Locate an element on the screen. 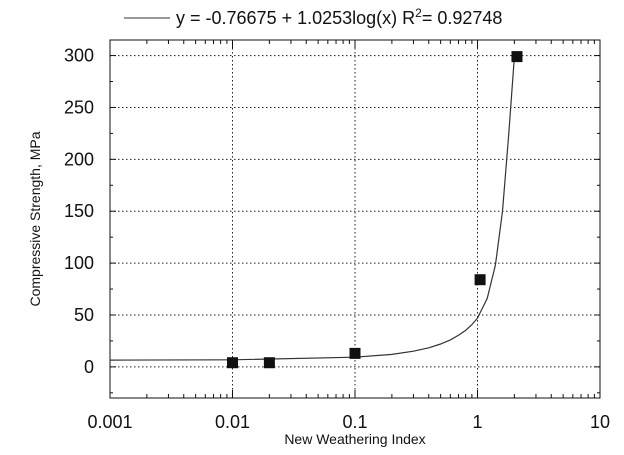  legend-label: y = -0.76675 + 1.0253log(x) R2= 0.92748 is located at coordinates (339, 17).